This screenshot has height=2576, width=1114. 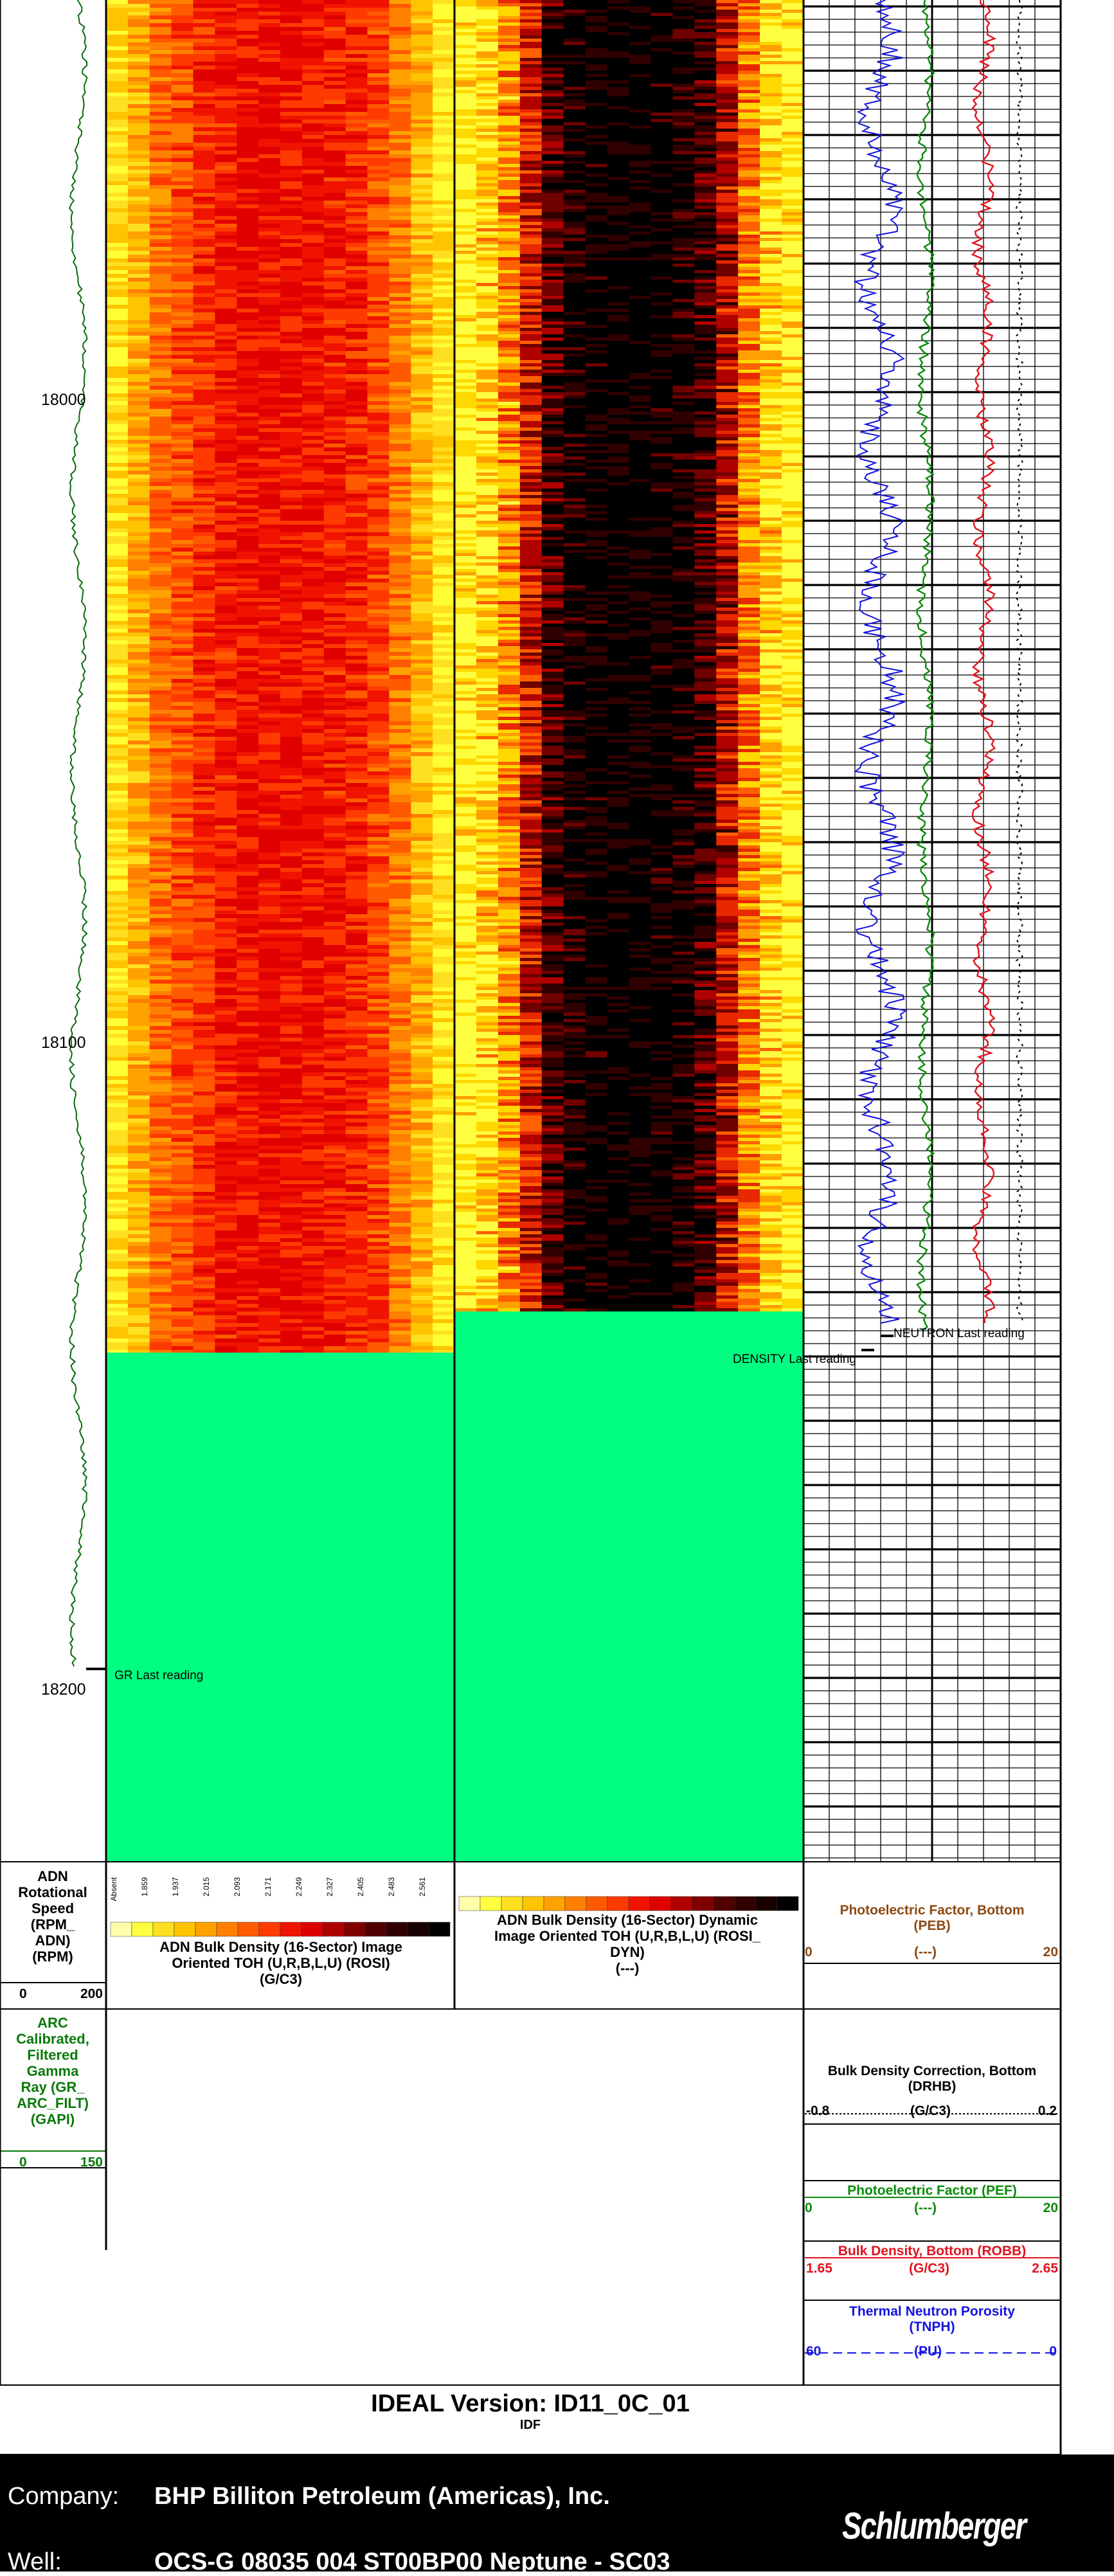 I want to click on legend-robb: Bulk Density, Bottom (ROBB), so click(x=932, y=2251).